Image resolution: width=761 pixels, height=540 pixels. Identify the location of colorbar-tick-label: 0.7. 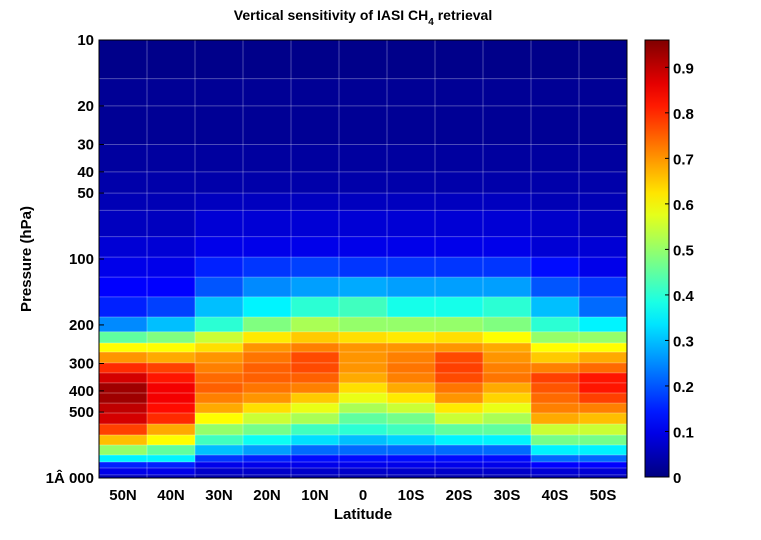
(683, 159).